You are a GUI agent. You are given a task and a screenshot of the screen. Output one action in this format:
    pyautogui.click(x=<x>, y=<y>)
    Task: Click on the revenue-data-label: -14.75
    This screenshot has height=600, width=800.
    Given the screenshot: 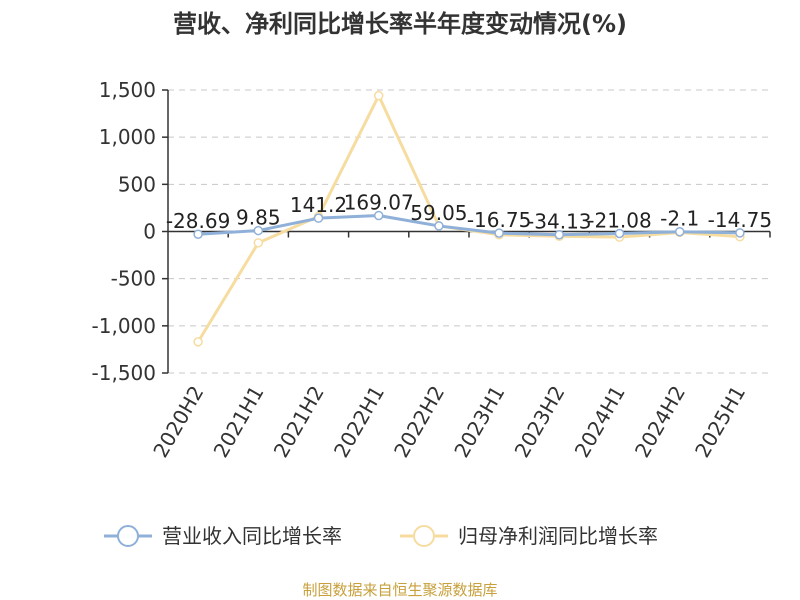 What is the action you would take?
    pyautogui.click(x=740, y=220)
    